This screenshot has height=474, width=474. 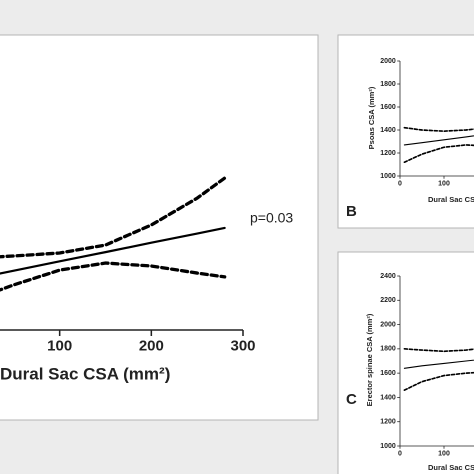 What do you see at coordinates (388, 300) in the screenshot?
I see `y-tick-label: 2200` at bounding box center [388, 300].